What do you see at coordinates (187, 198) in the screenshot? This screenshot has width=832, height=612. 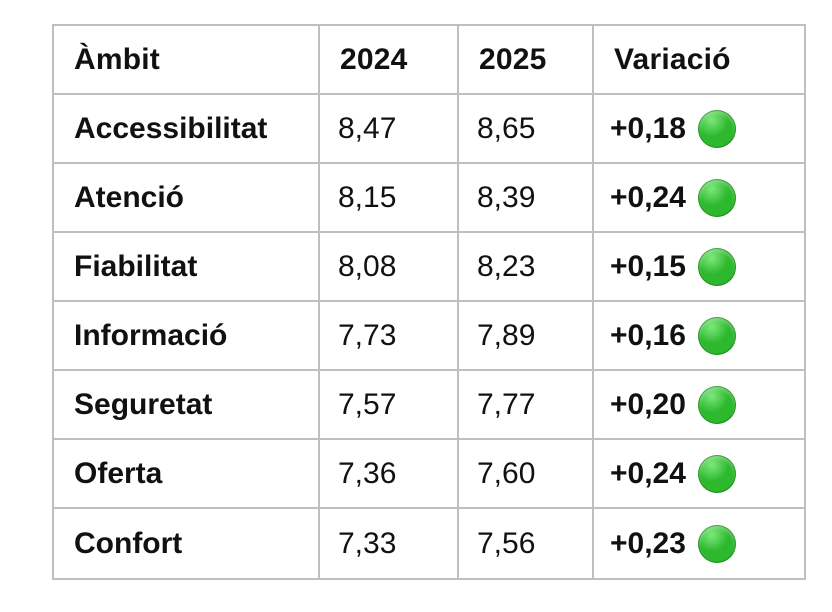 I see `ambit-cell: Atenció` at bounding box center [187, 198].